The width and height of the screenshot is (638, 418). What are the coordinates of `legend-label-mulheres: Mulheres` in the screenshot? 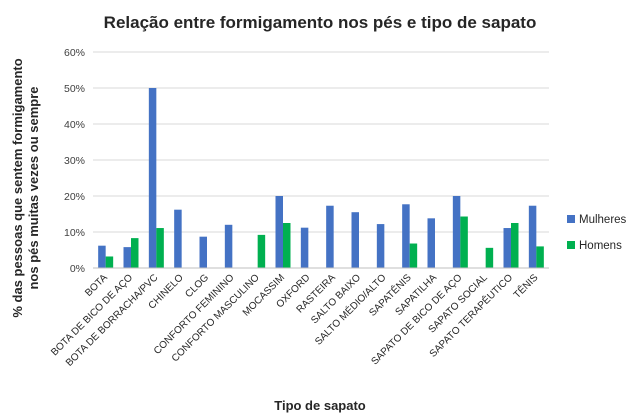 It's located at (603, 220).